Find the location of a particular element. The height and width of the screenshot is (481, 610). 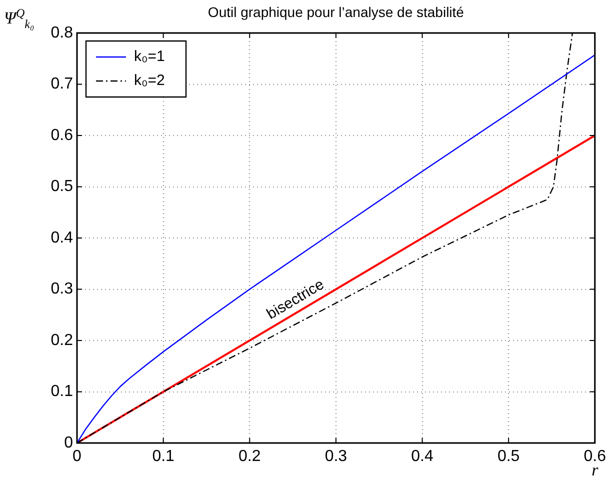

x-tick-label: 0.1 is located at coordinates (163, 457).